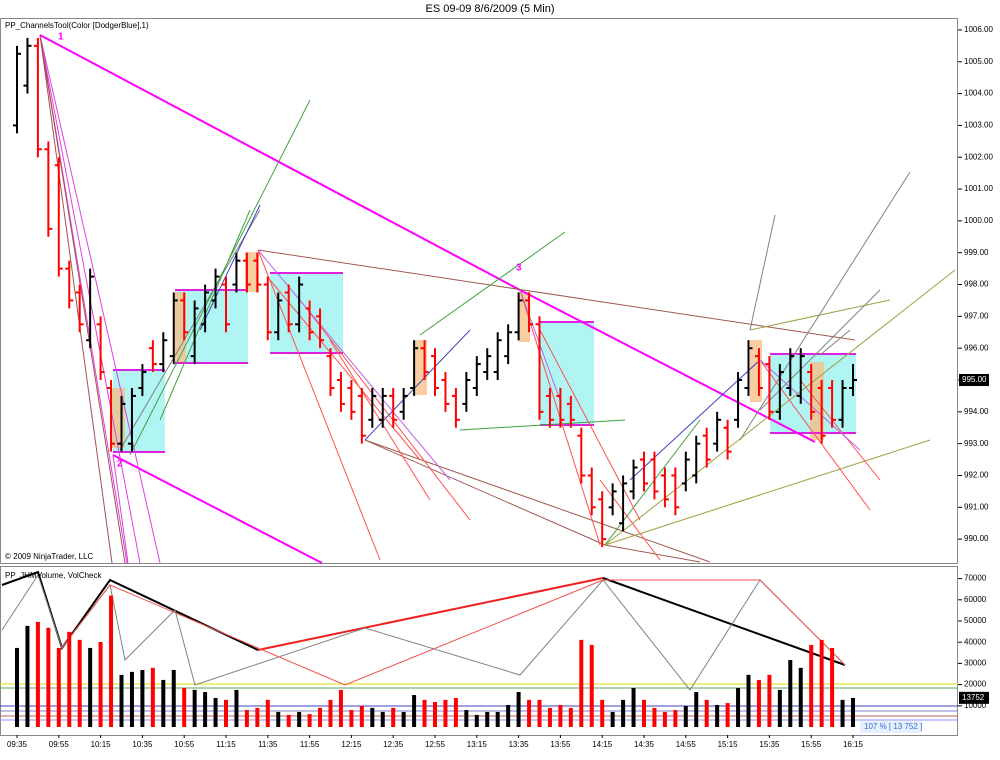  Describe the element at coordinates (142, 744) in the screenshot. I see `x-tick-label: 10:35` at that location.